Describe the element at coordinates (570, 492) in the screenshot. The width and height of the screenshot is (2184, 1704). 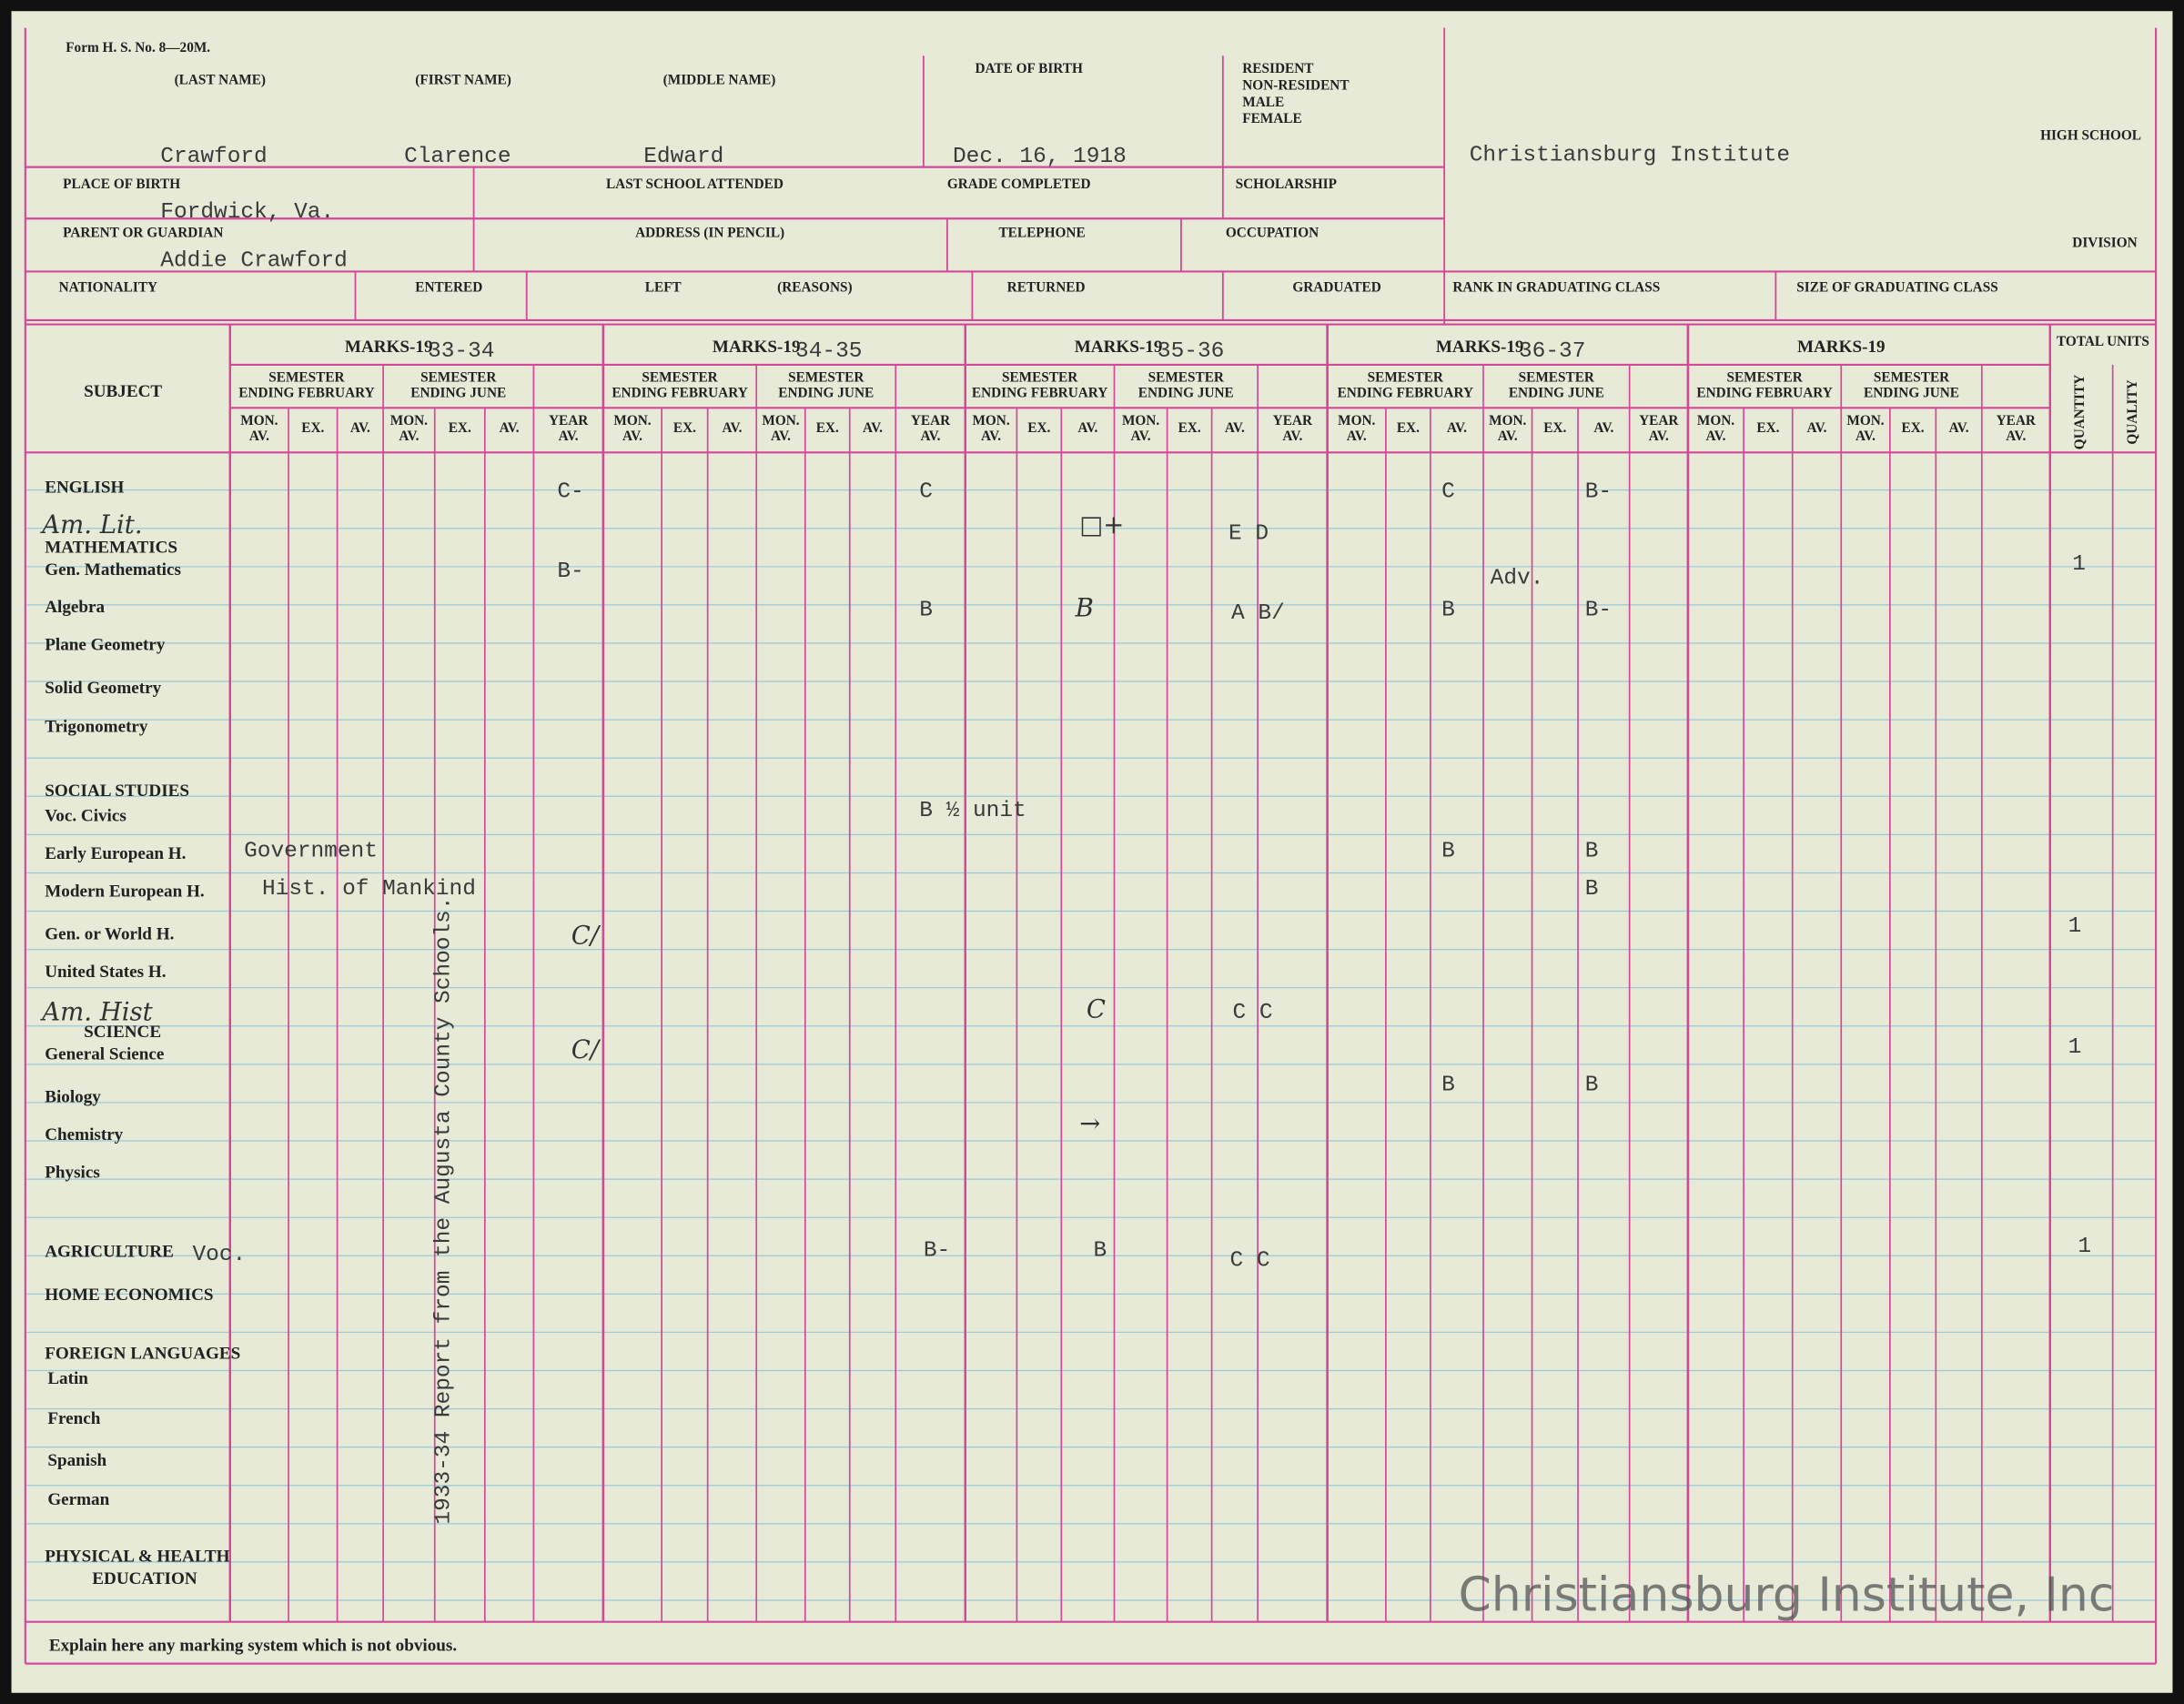
I see `grade-entry: C-` at that location.